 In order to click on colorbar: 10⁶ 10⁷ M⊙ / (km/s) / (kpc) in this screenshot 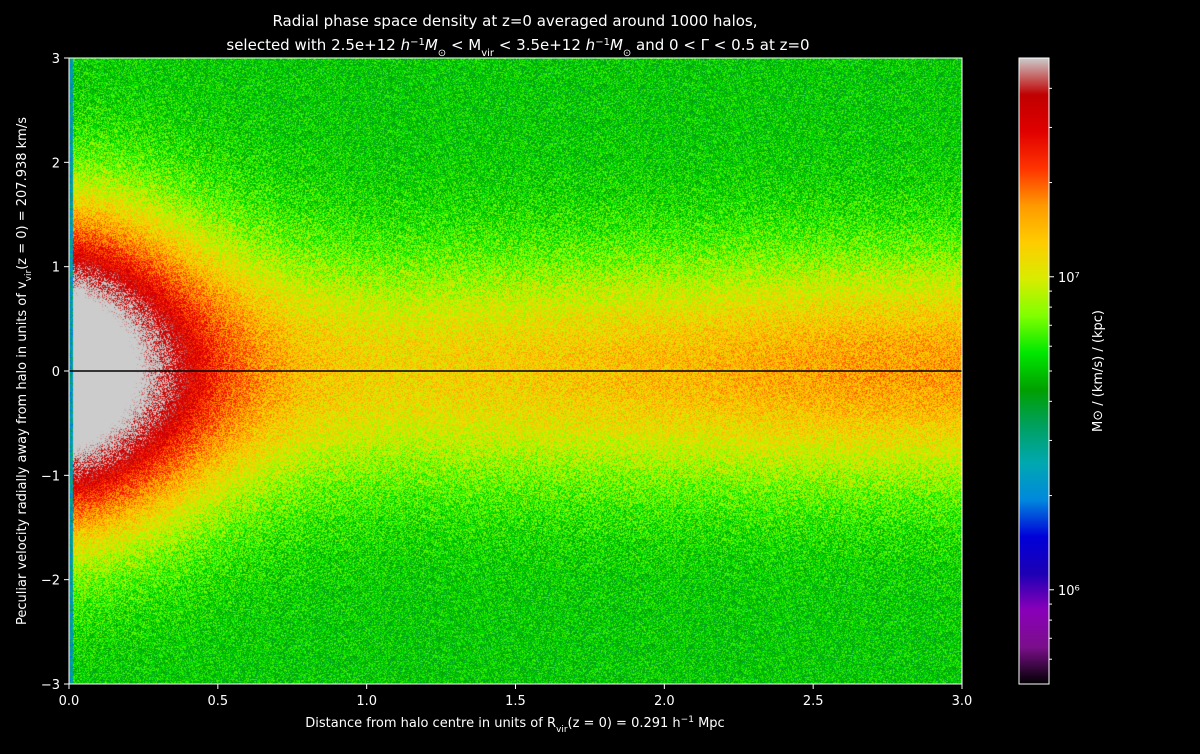, I will do `click(1062, 371)`.